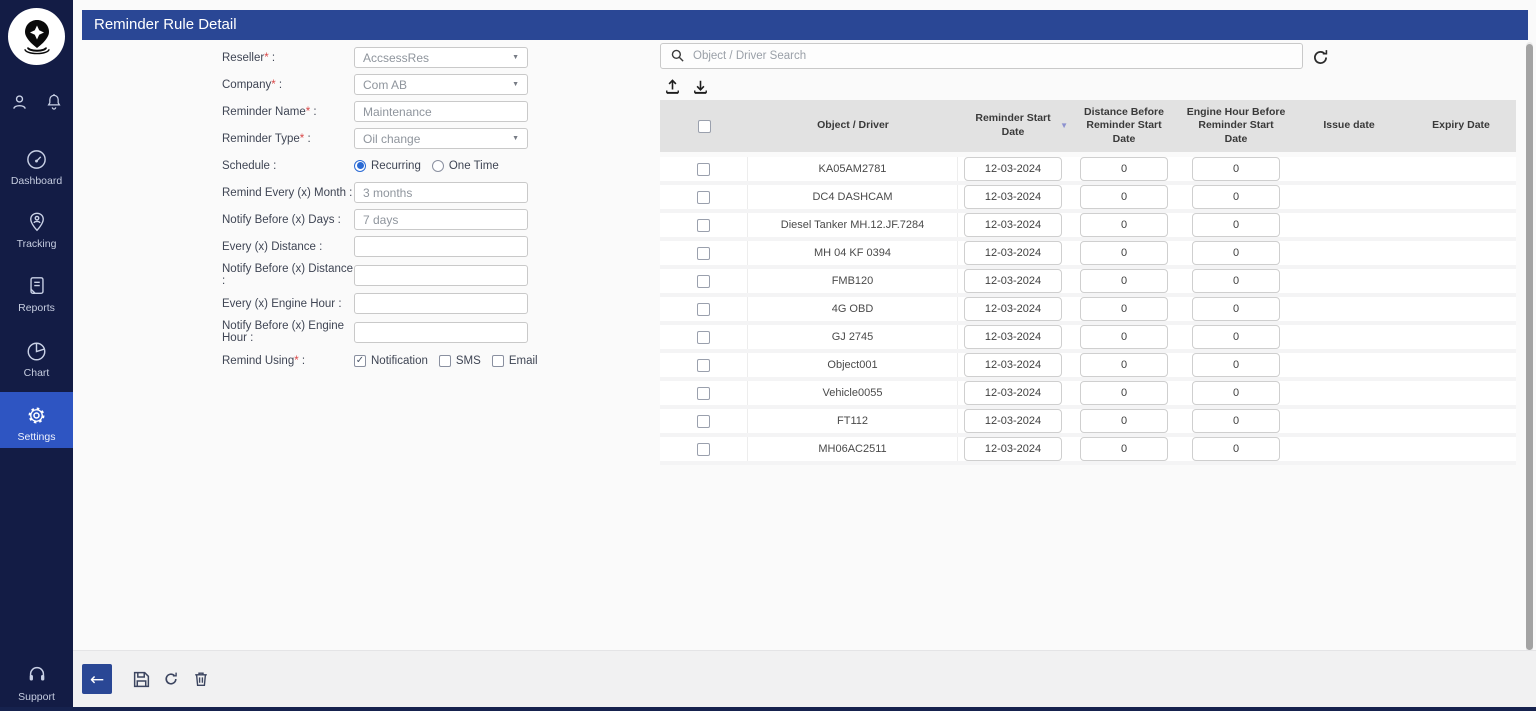 The width and height of the screenshot is (1536, 711). What do you see at coordinates (441, 246) in the screenshot?
I see `every-x-distance-input` at bounding box center [441, 246].